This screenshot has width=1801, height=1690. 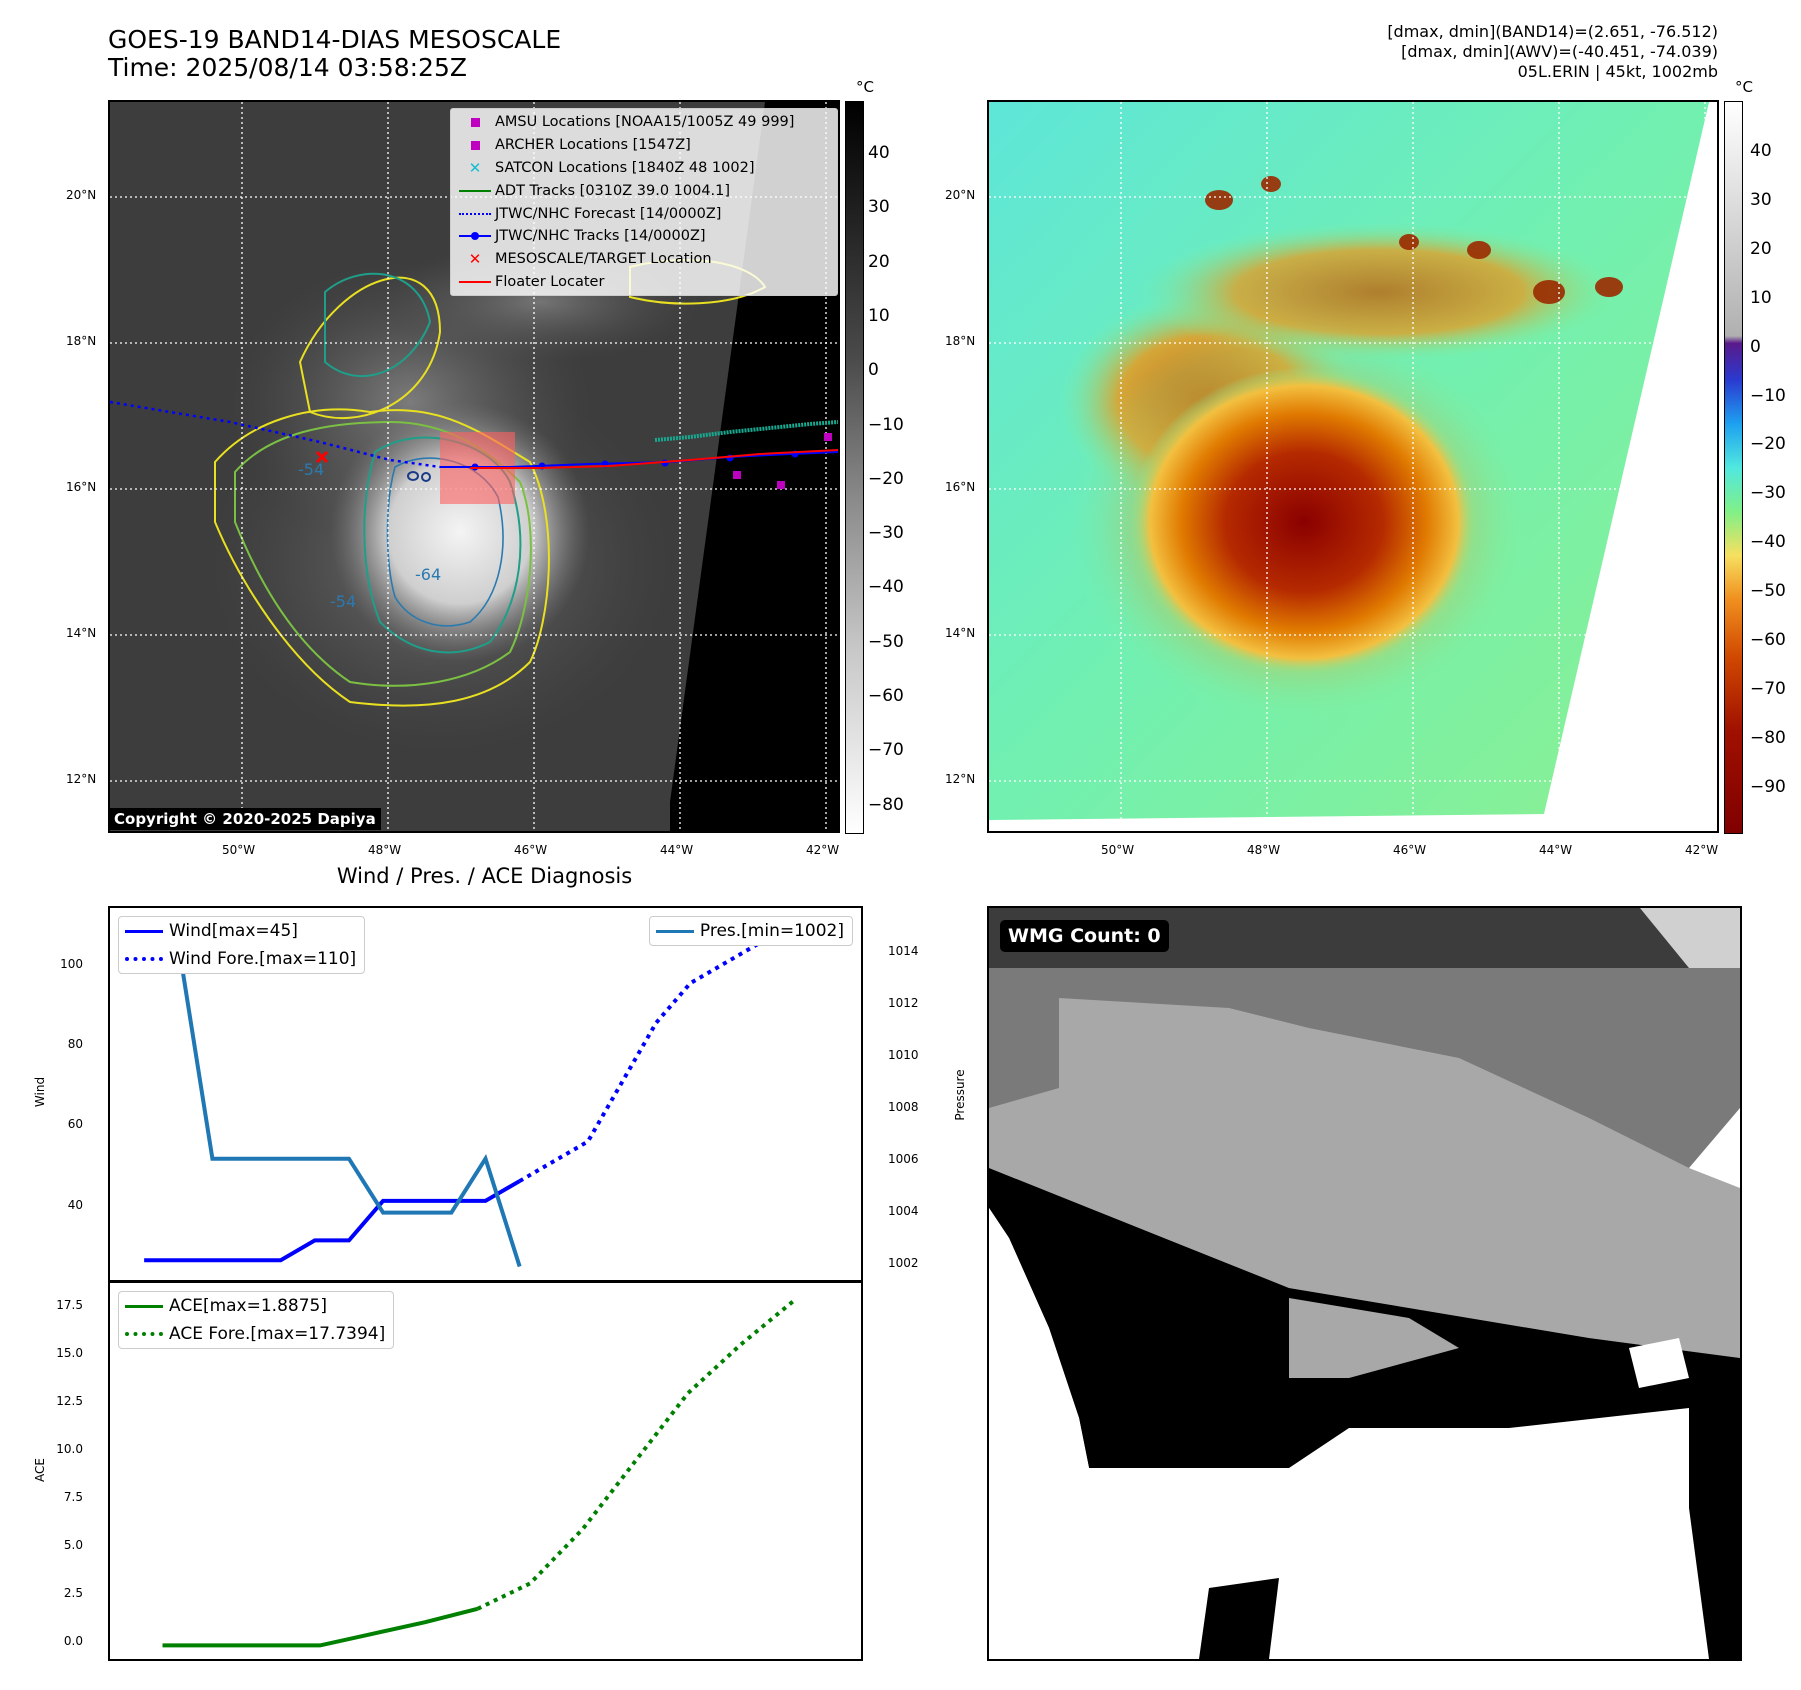 I want to click on ace-axis-label: ACE, so click(x=40, y=1470).